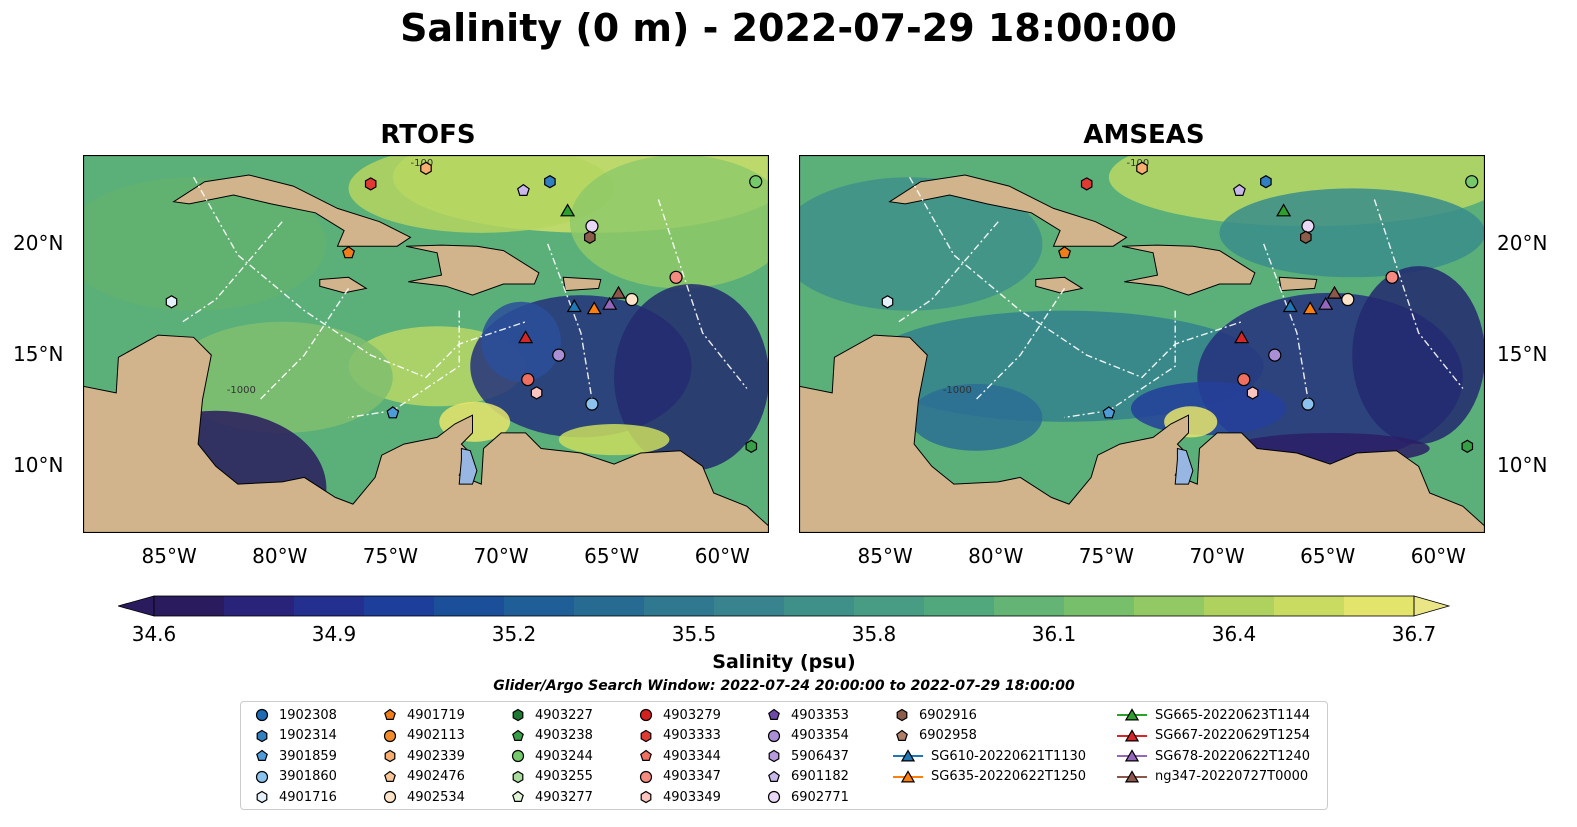  What do you see at coordinates (334, 634) in the screenshot?
I see `colorbar-tick-label: 34.9` at bounding box center [334, 634].